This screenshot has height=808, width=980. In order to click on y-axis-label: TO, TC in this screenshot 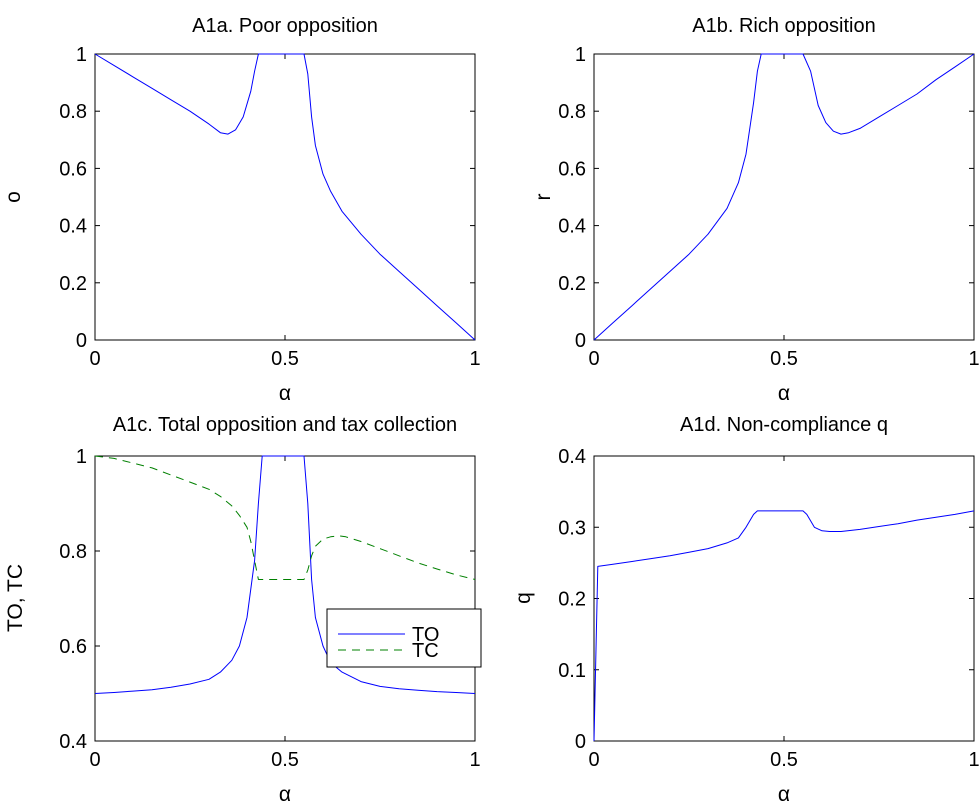, I will do `click(15, 598)`.